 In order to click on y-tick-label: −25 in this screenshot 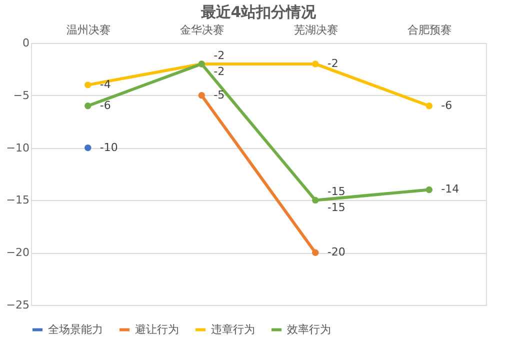, I will do `click(18, 305)`.